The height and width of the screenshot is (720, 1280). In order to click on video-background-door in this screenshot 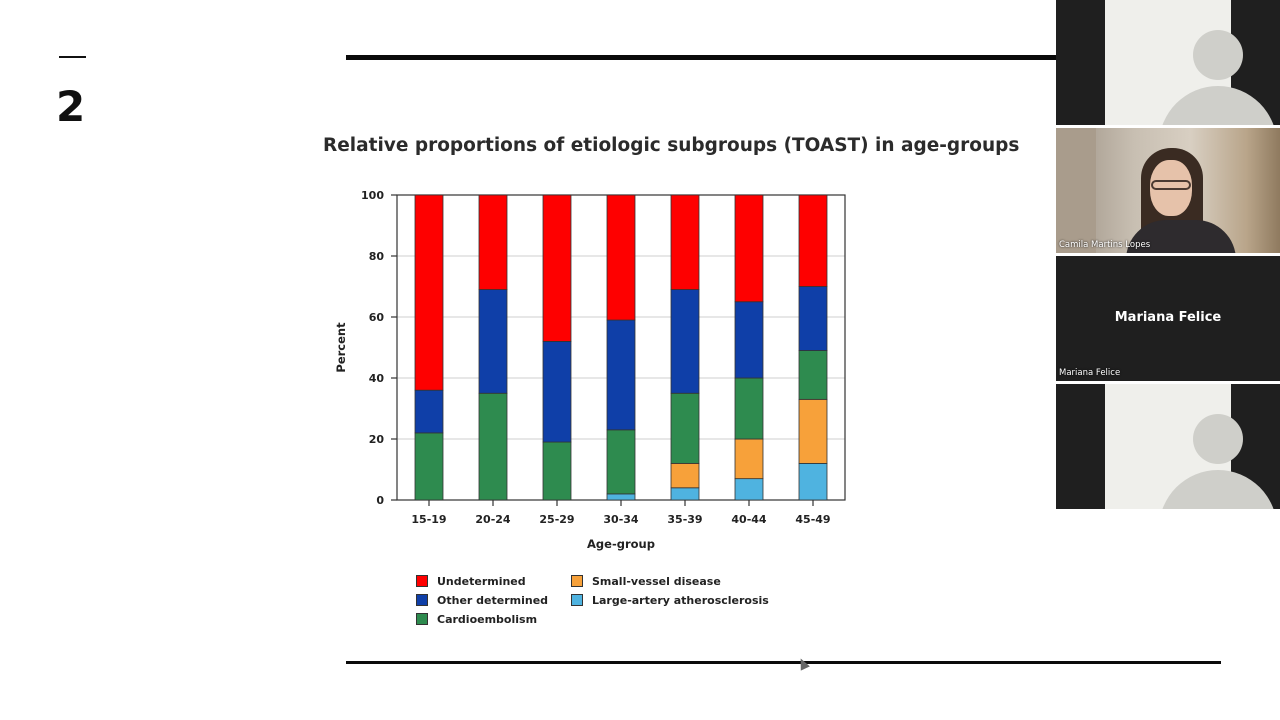, I will do `click(1076, 190)`.